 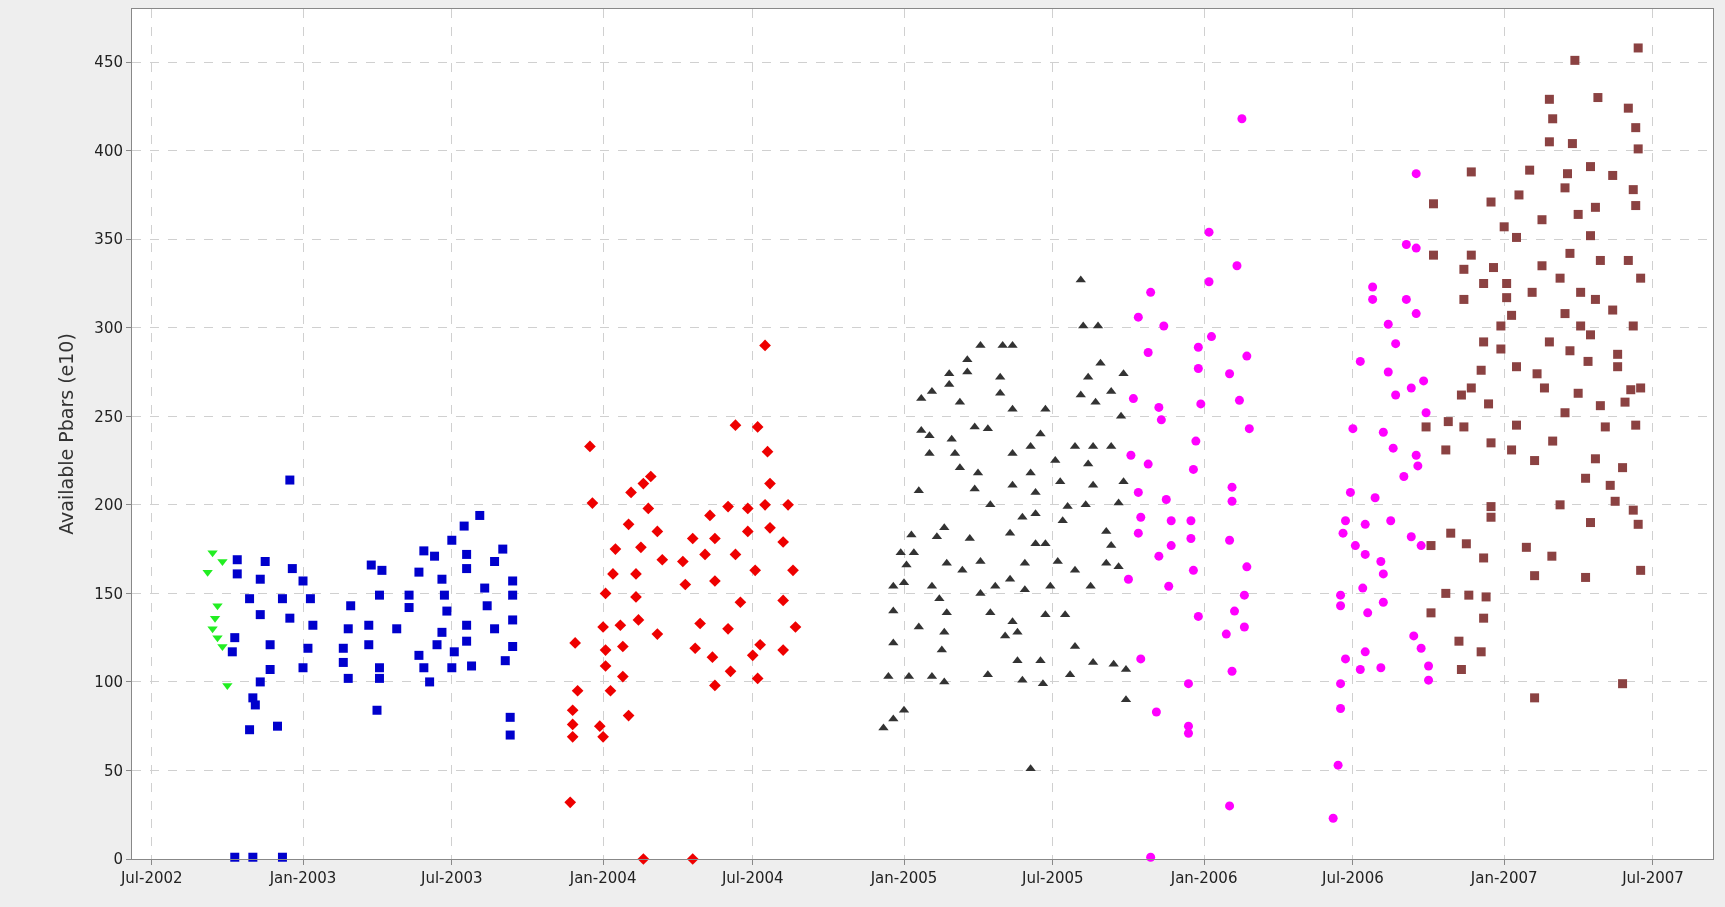 What do you see at coordinates (108, 505) in the screenshot?
I see `y-tick-label: 200` at bounding box center [108, 505].